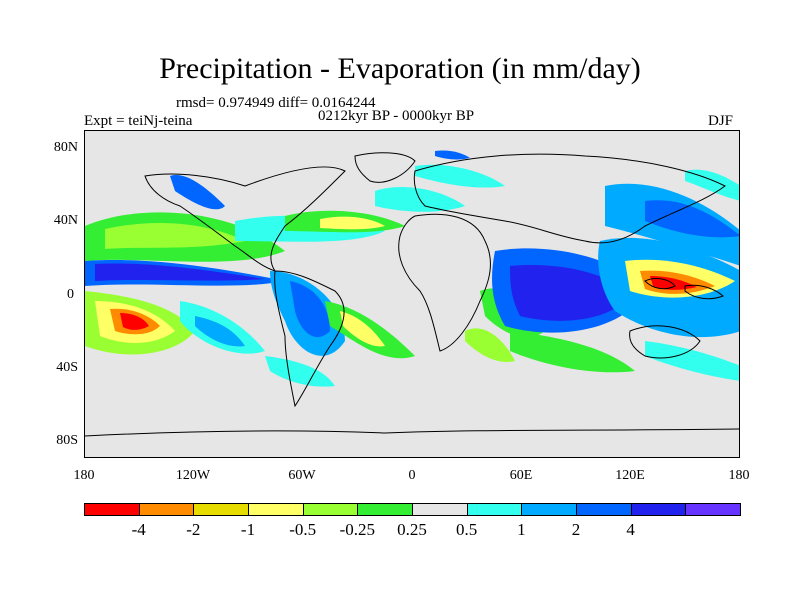  What do you see at coordinates (521, 529) in the screenshot?
I see `colorbar-label: 1` at bounding box center [521, 529].